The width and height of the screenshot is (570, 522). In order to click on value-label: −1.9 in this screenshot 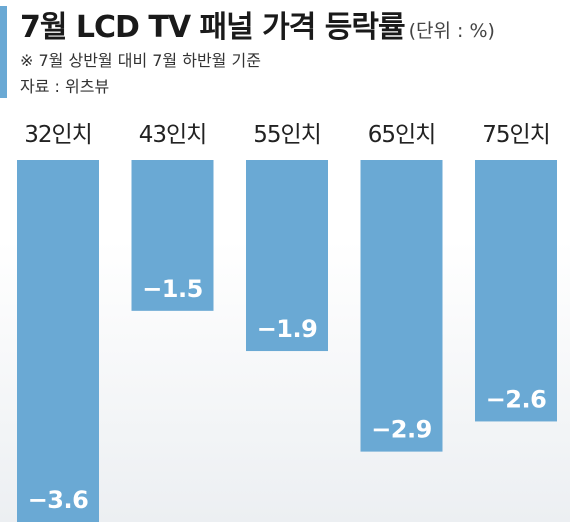, I will do `click(287, 329)`.